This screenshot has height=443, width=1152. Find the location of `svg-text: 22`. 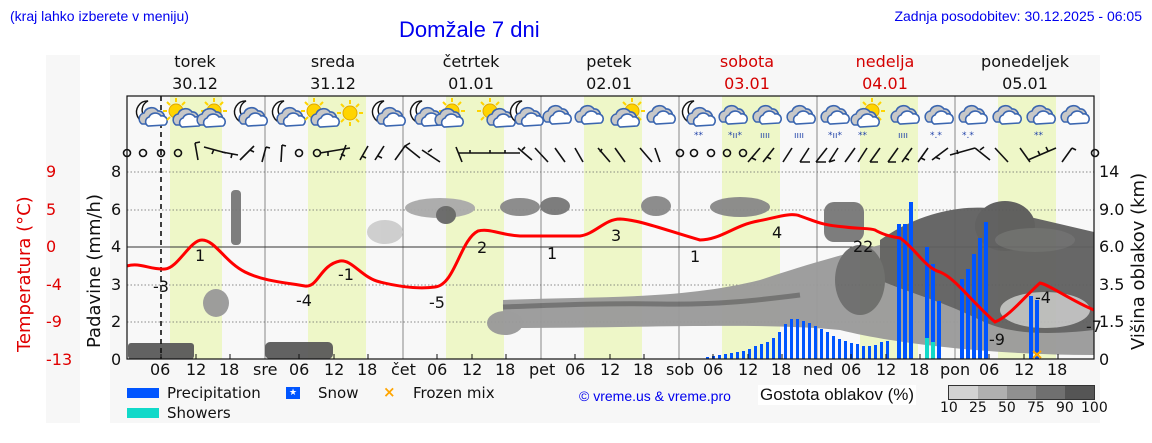

svg-text: 22 is located at coordinates (863, 246).